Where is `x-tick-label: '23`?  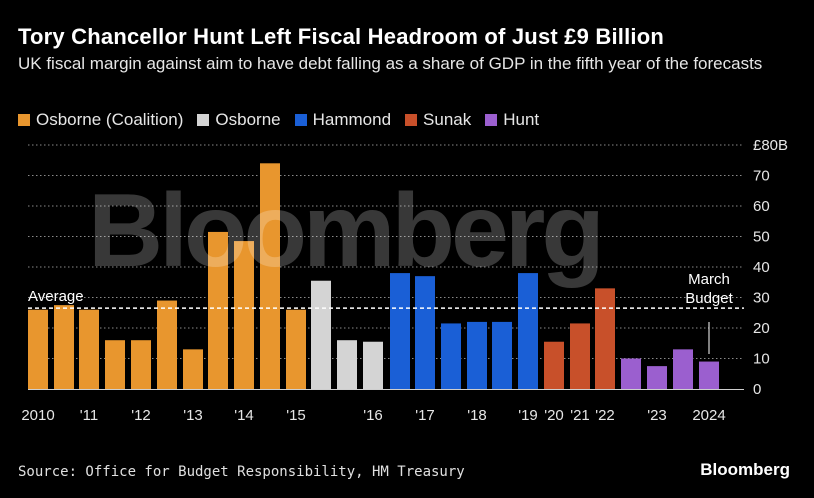 x-tick-label: '23 is located at coordinates (657, 415).